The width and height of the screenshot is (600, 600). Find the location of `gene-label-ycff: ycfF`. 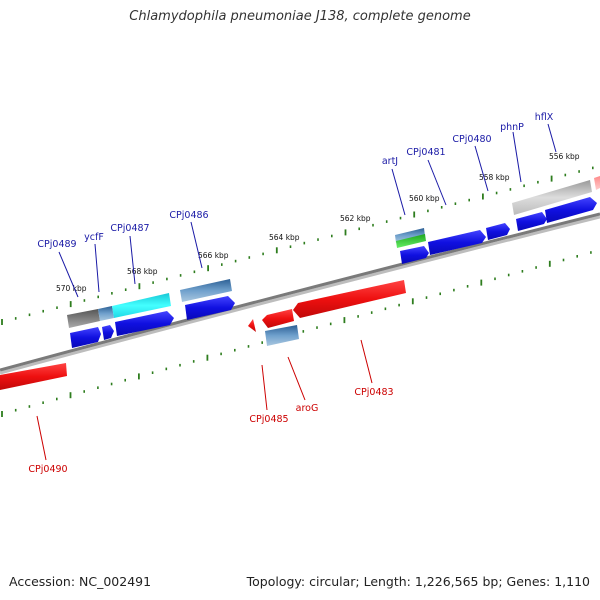

gene-label-ycff: ycfF is located at coordinates (94, 237).